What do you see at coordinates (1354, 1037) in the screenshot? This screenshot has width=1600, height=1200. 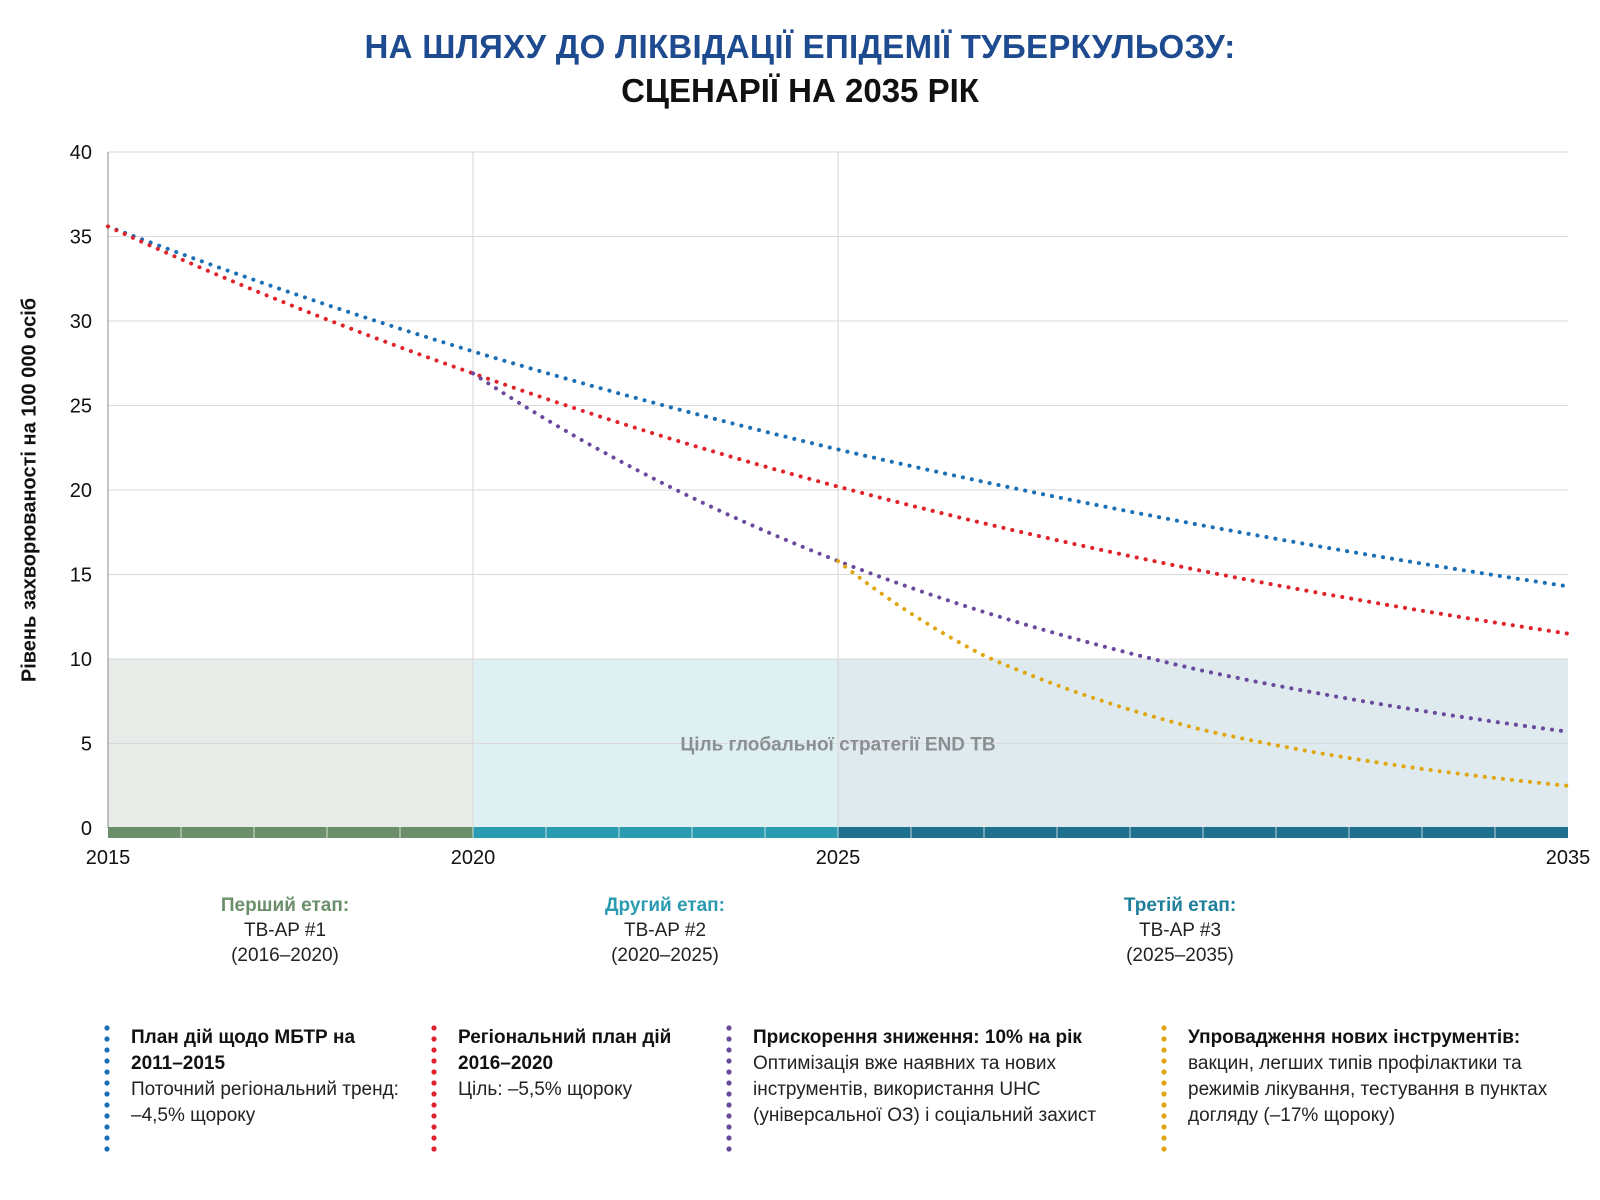 I see `legend-title-gold: Упровадження нових інструментів:` at bounding box center [1354, 1037].